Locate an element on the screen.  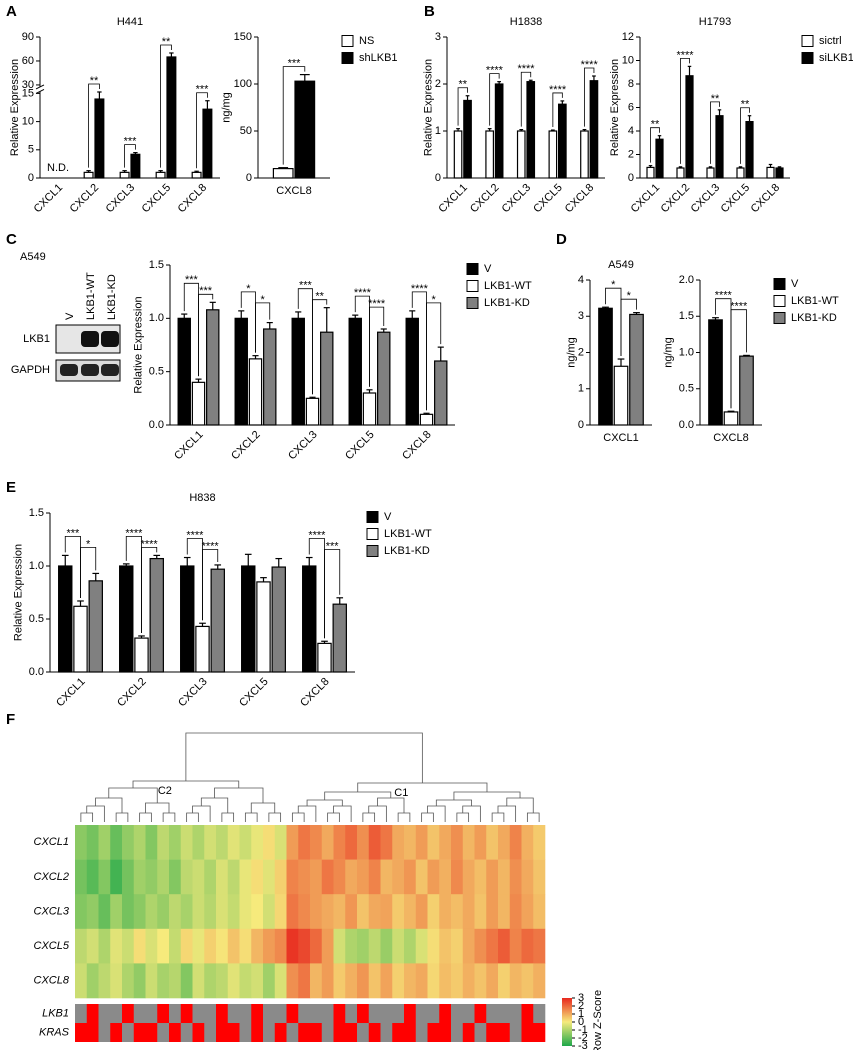
y-tick-label: 4 is located at coordinates (581, 280).